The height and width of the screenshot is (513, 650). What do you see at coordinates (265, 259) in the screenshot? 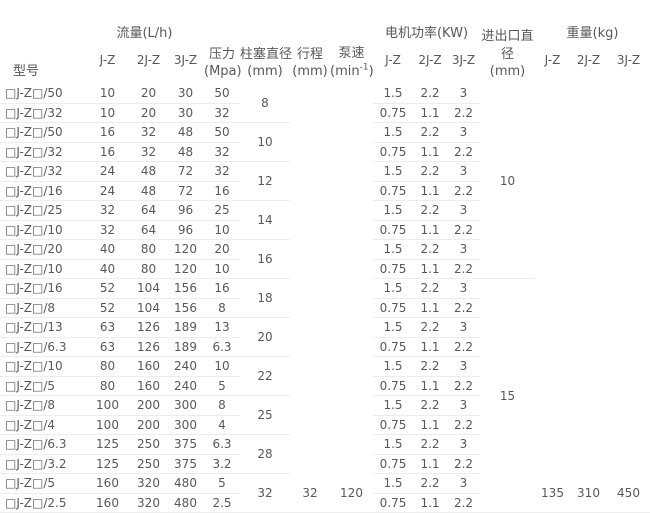
I see `plunger-cell: 16` at bounding box center [265, 259].